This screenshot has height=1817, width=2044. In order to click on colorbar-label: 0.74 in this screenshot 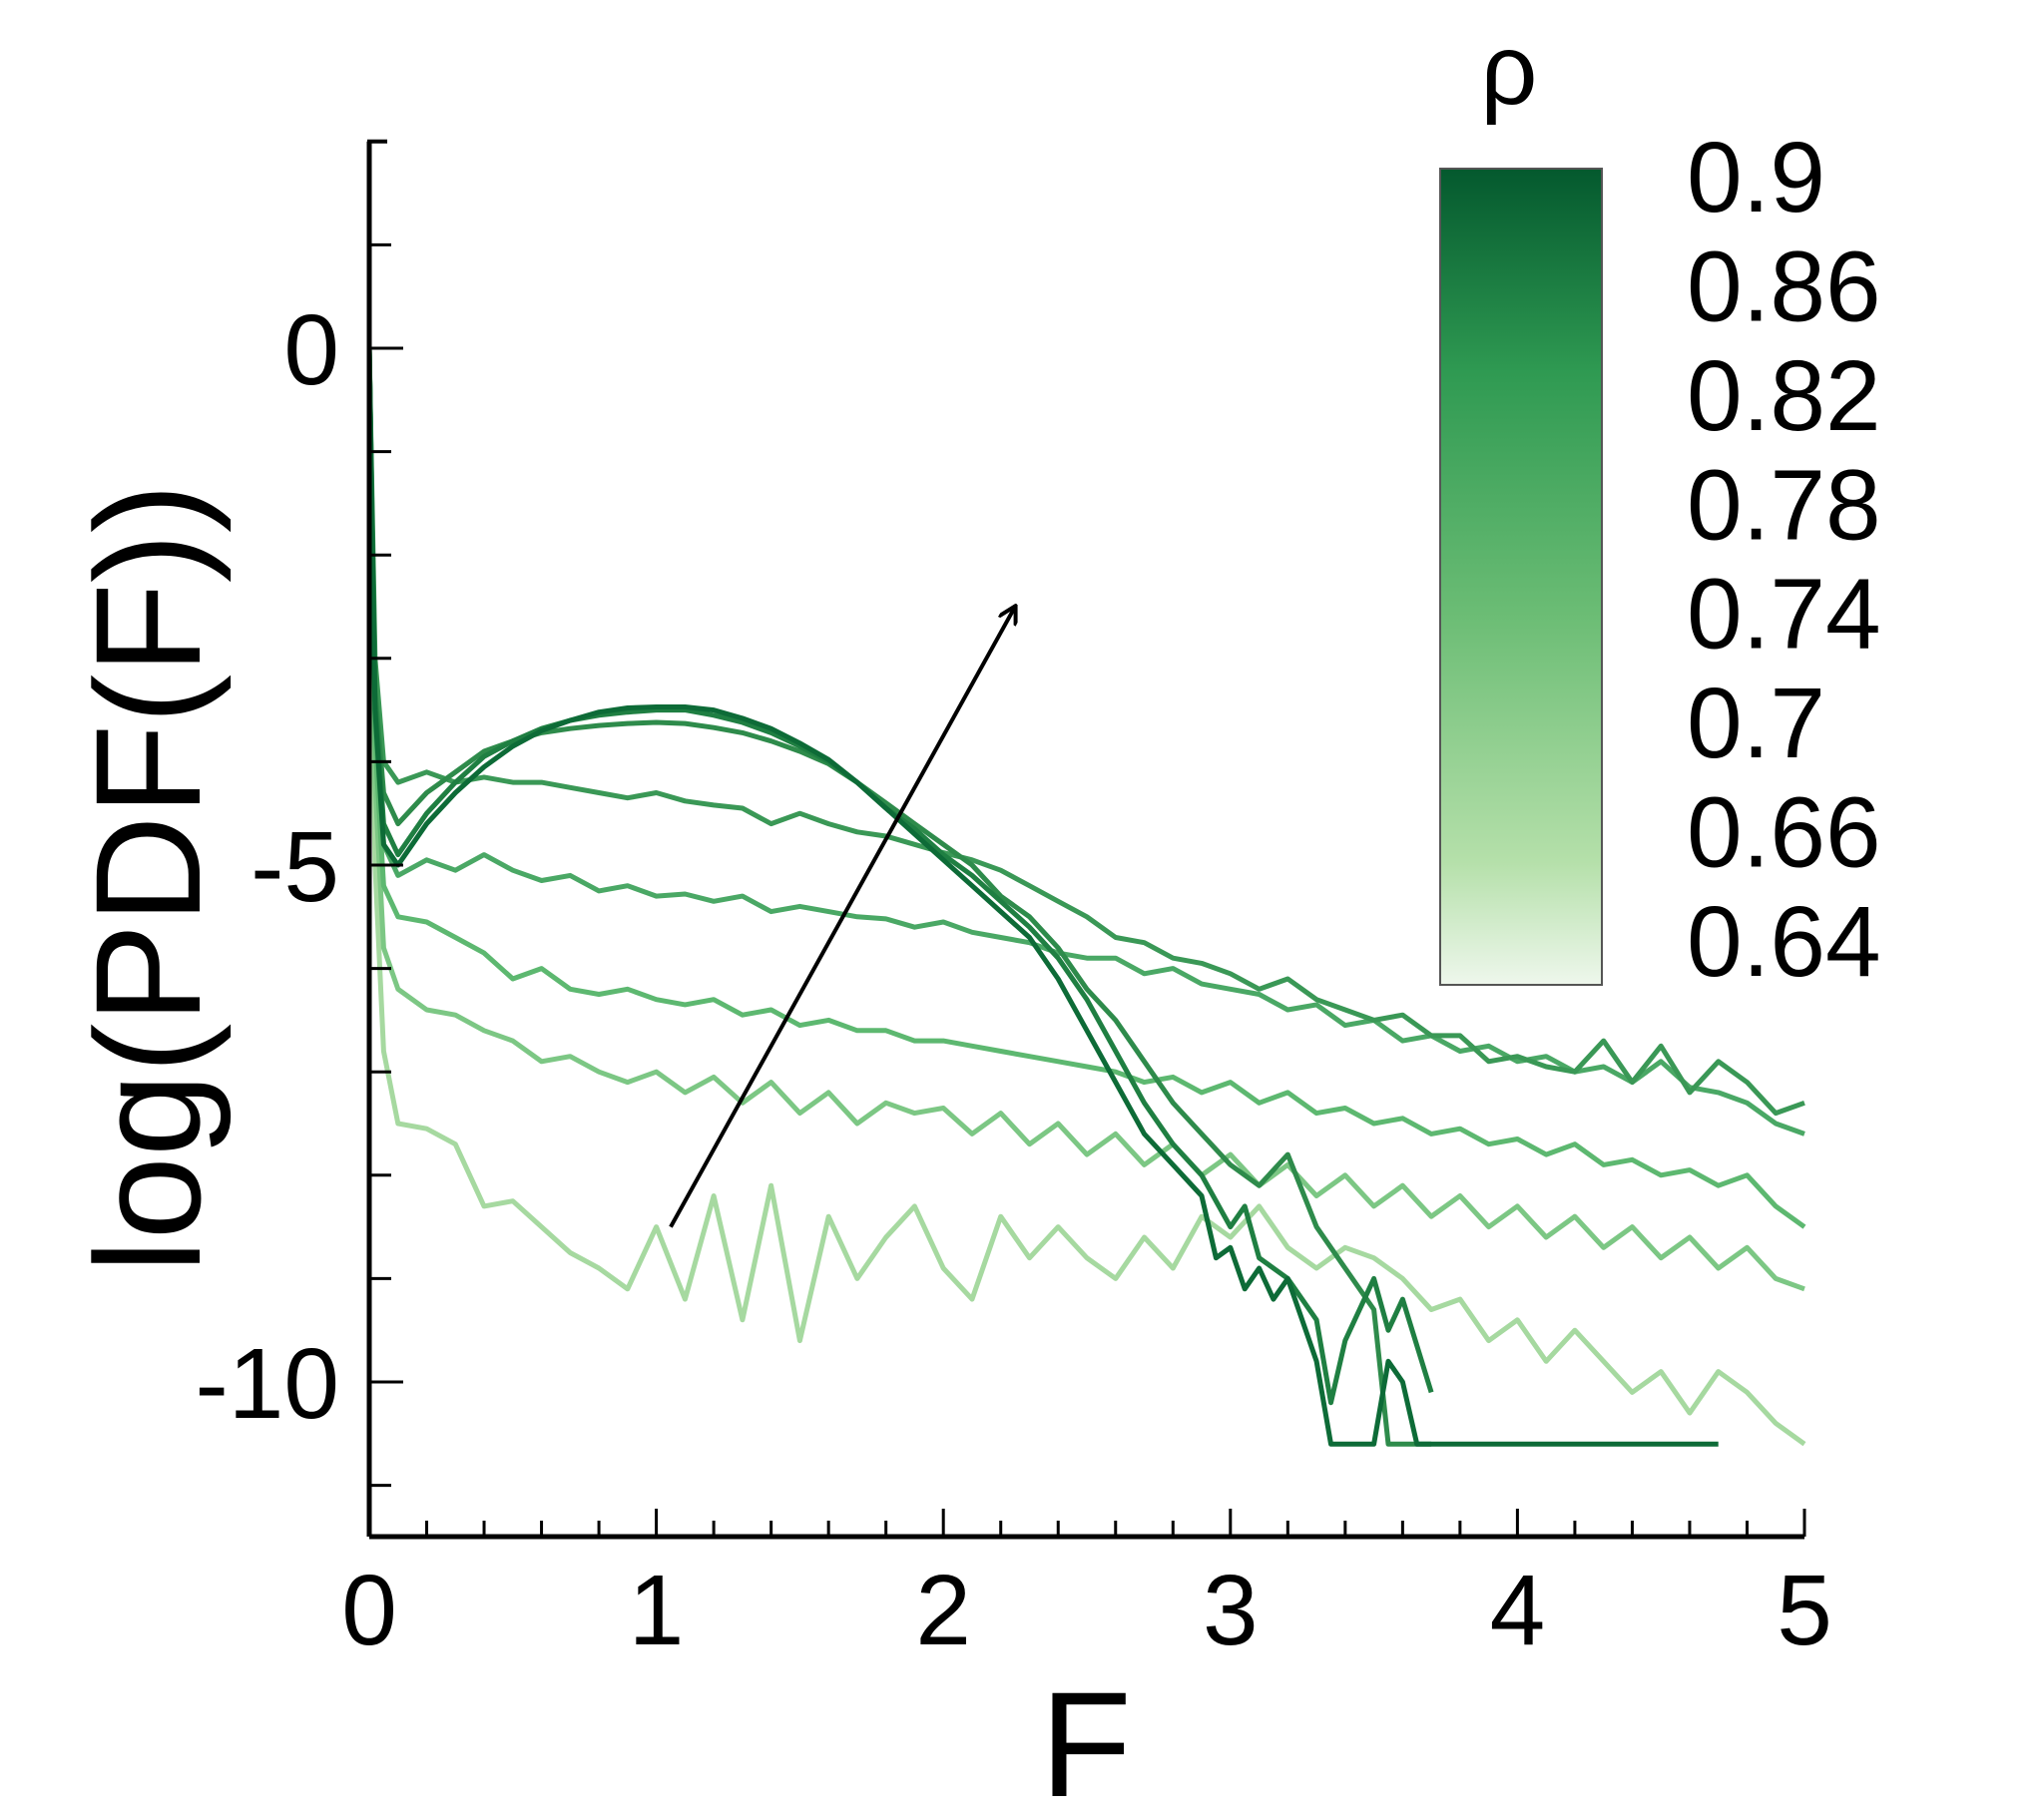, I will do `click(1784, 615)`.